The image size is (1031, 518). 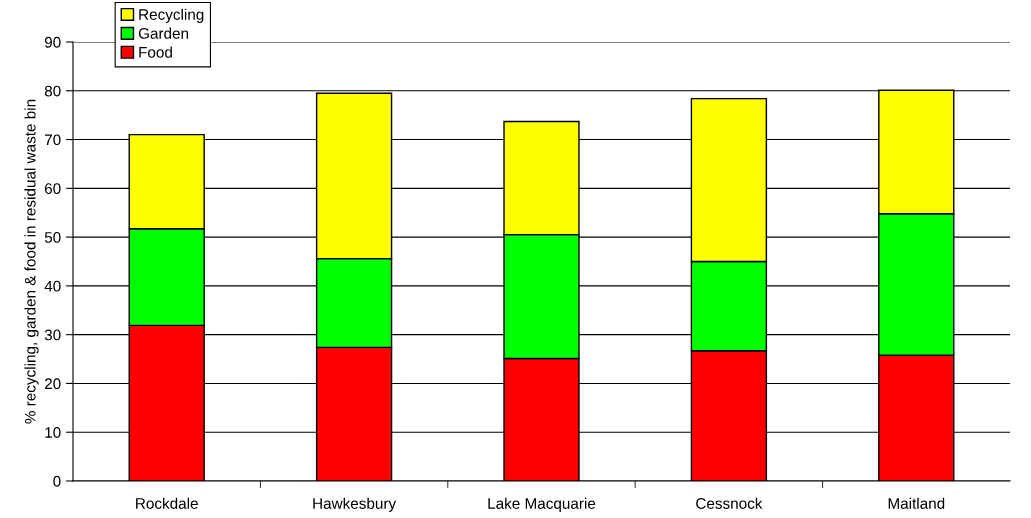 I want to click on y-tick-label: 20, so click(x=52, y=384).